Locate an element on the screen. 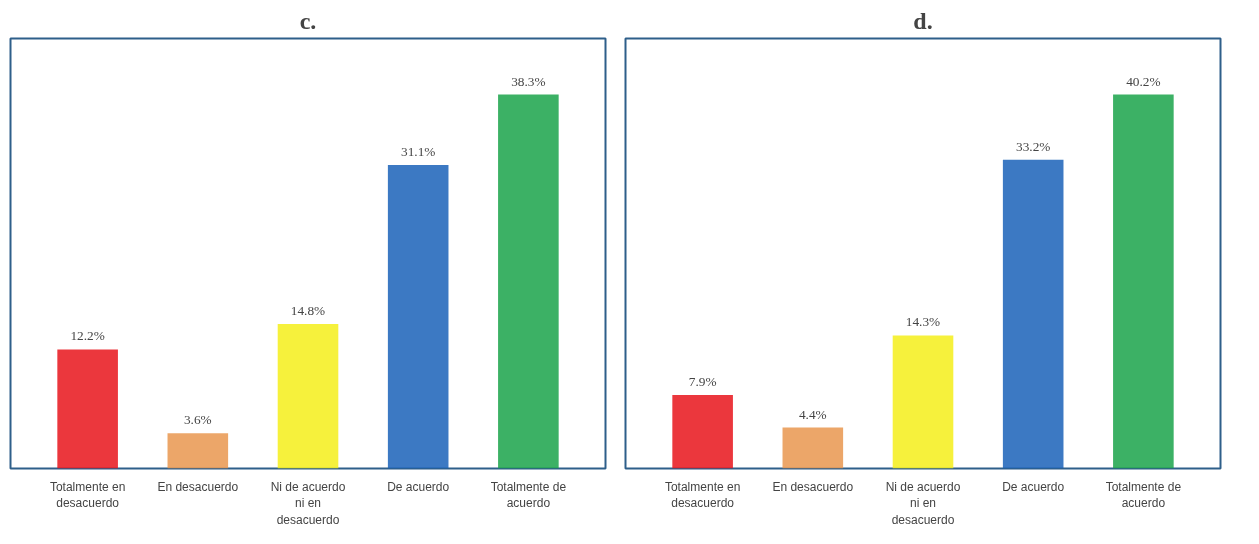  data-label: 38.3% is located at coordinates (528, 81).